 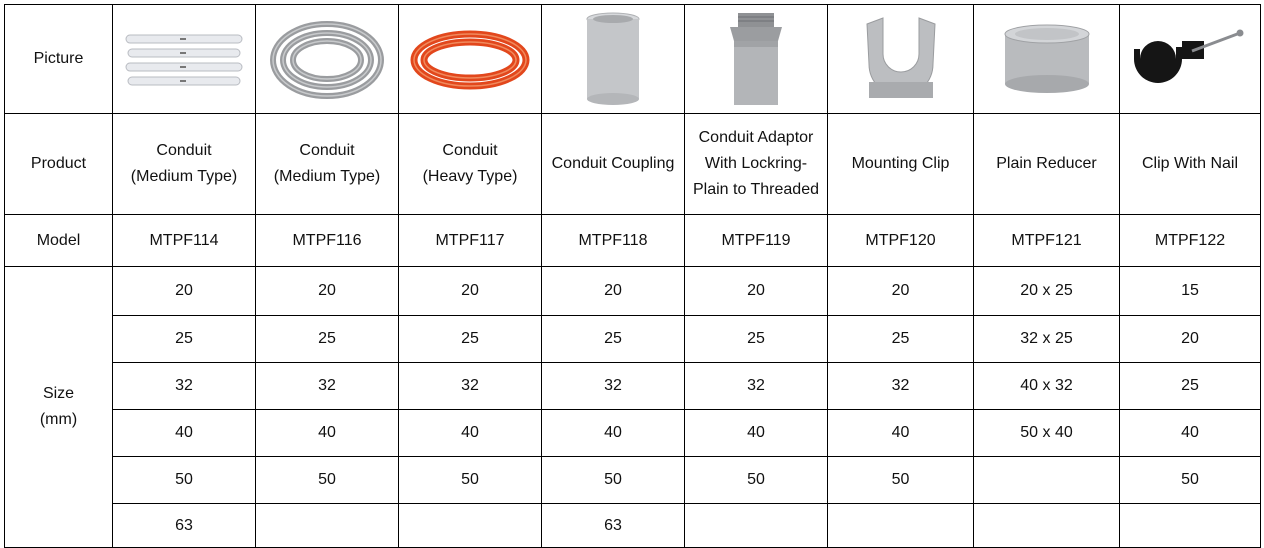 I want to click on model-cell: MTPF121, so click(x=1046, y=240).